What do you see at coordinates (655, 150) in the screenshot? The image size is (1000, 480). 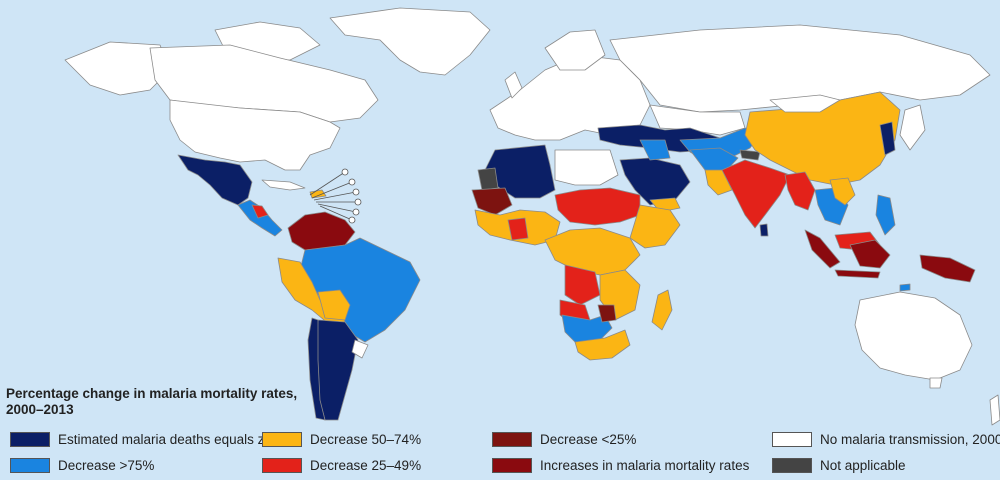 I see `iraq-syria` at bounding box center [655, 150].